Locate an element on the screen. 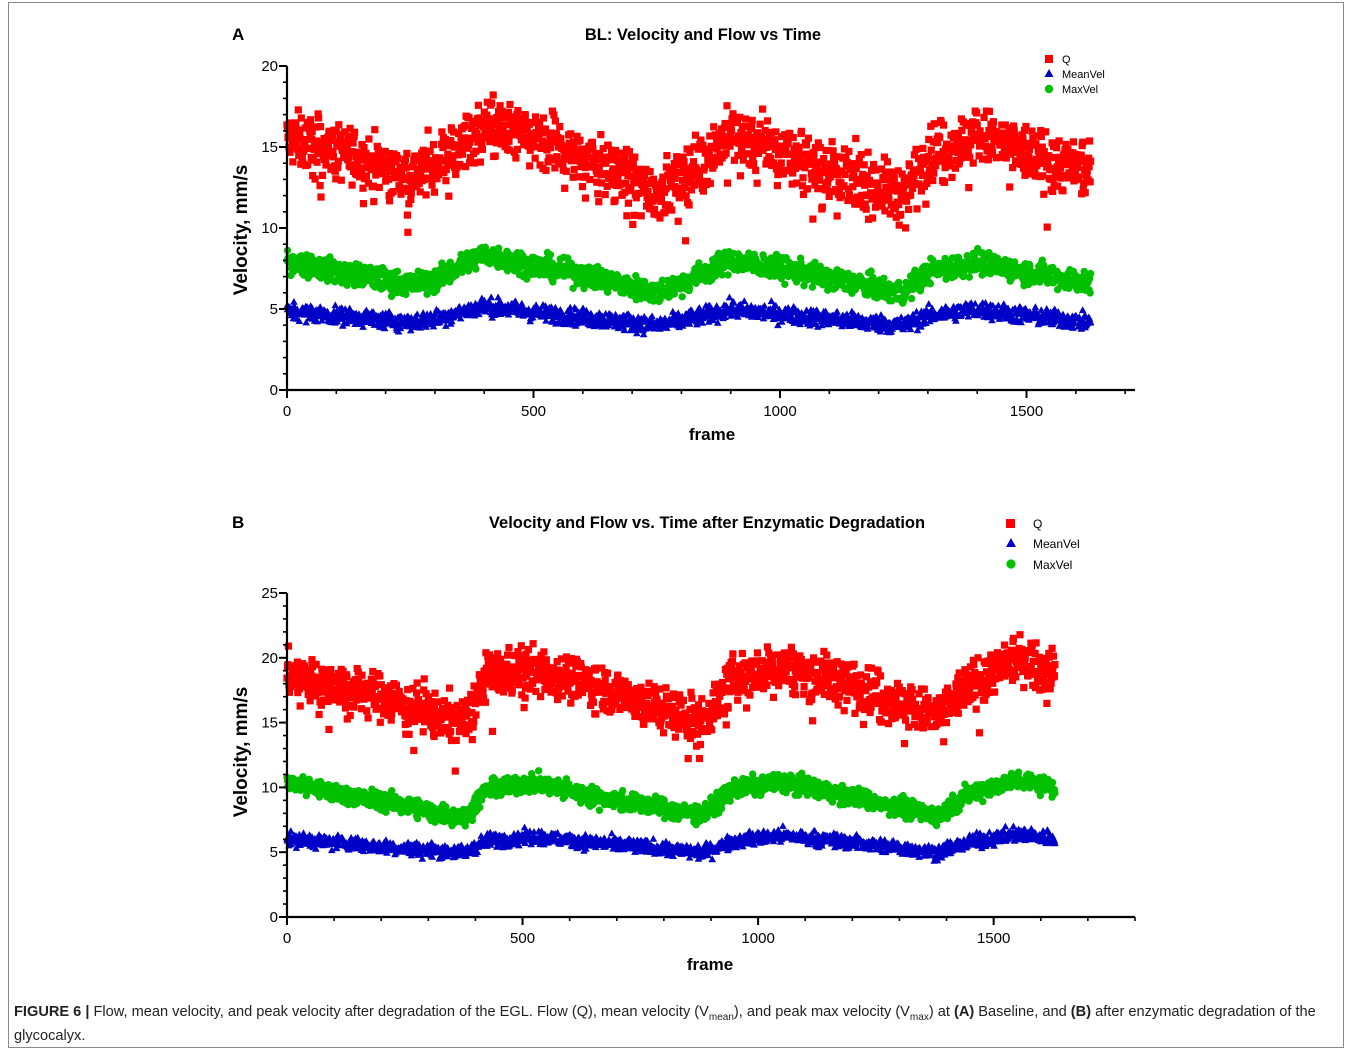 The height and width of the screenshot is (1056, 1355). legend-q-marker is located at coordinates (1049, 59).